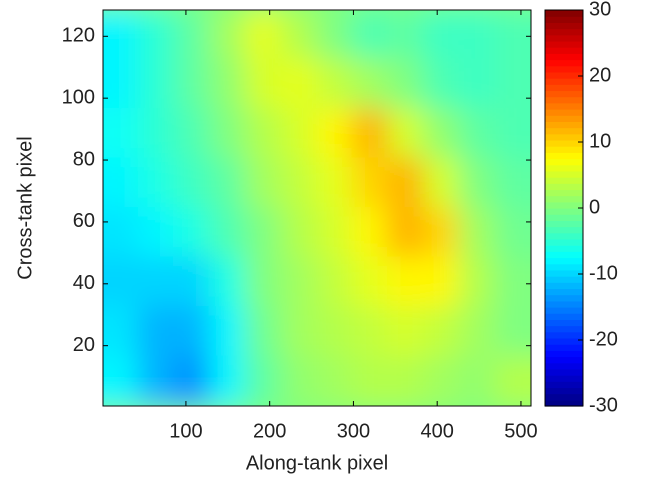  Describe the element at coordinates (603, 273) in the screenshot. I see `colorbar-tick-label: -10` at that location.